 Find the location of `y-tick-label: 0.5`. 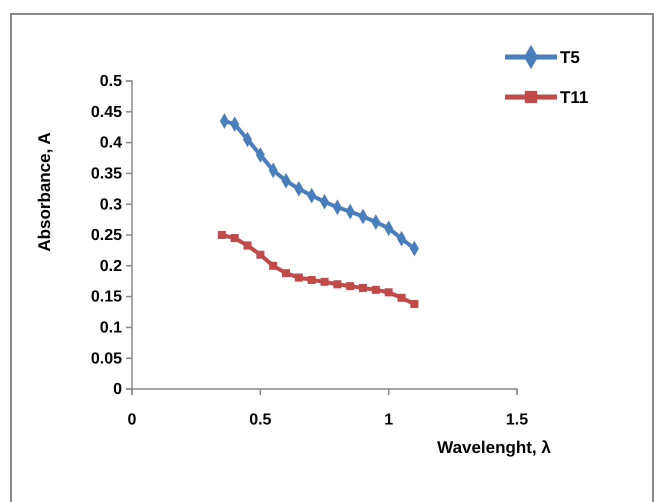

y-tick-label: 0.5 is located at coordinates (111, 81).